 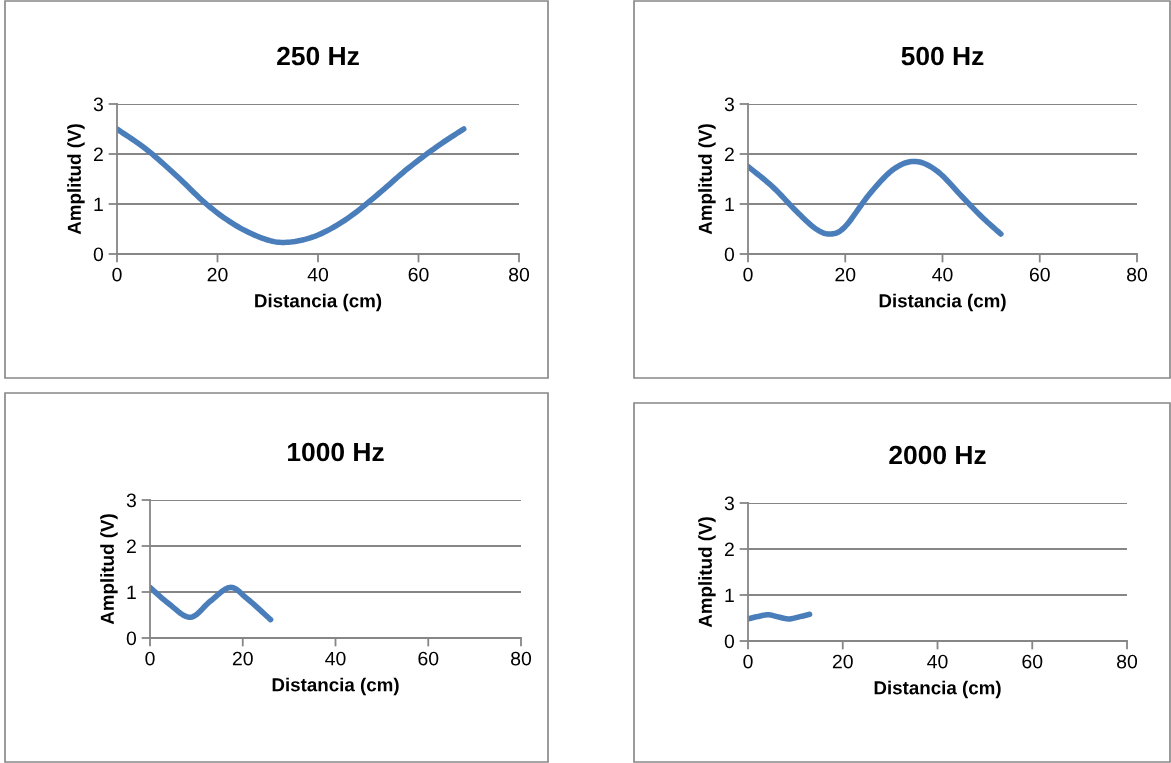 I want to click on chart-title: 500 Hz, so click(x=942, y=56).